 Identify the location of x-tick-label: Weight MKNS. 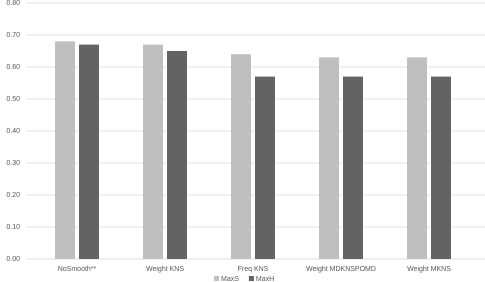
(429, 269).